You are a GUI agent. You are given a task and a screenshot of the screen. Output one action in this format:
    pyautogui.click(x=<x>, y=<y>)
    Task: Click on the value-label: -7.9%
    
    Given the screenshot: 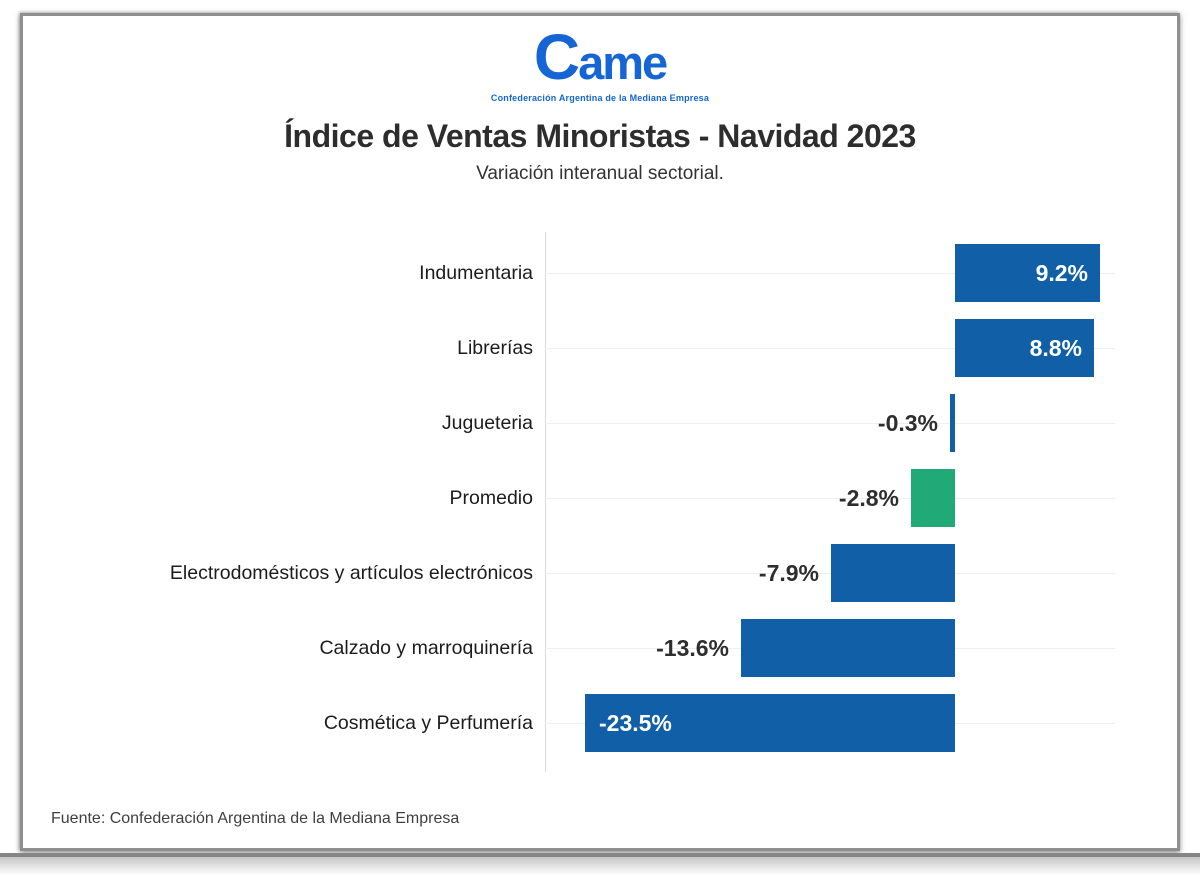 What is the action you would take?
    pyautogui.click(x=788, y=573)
    